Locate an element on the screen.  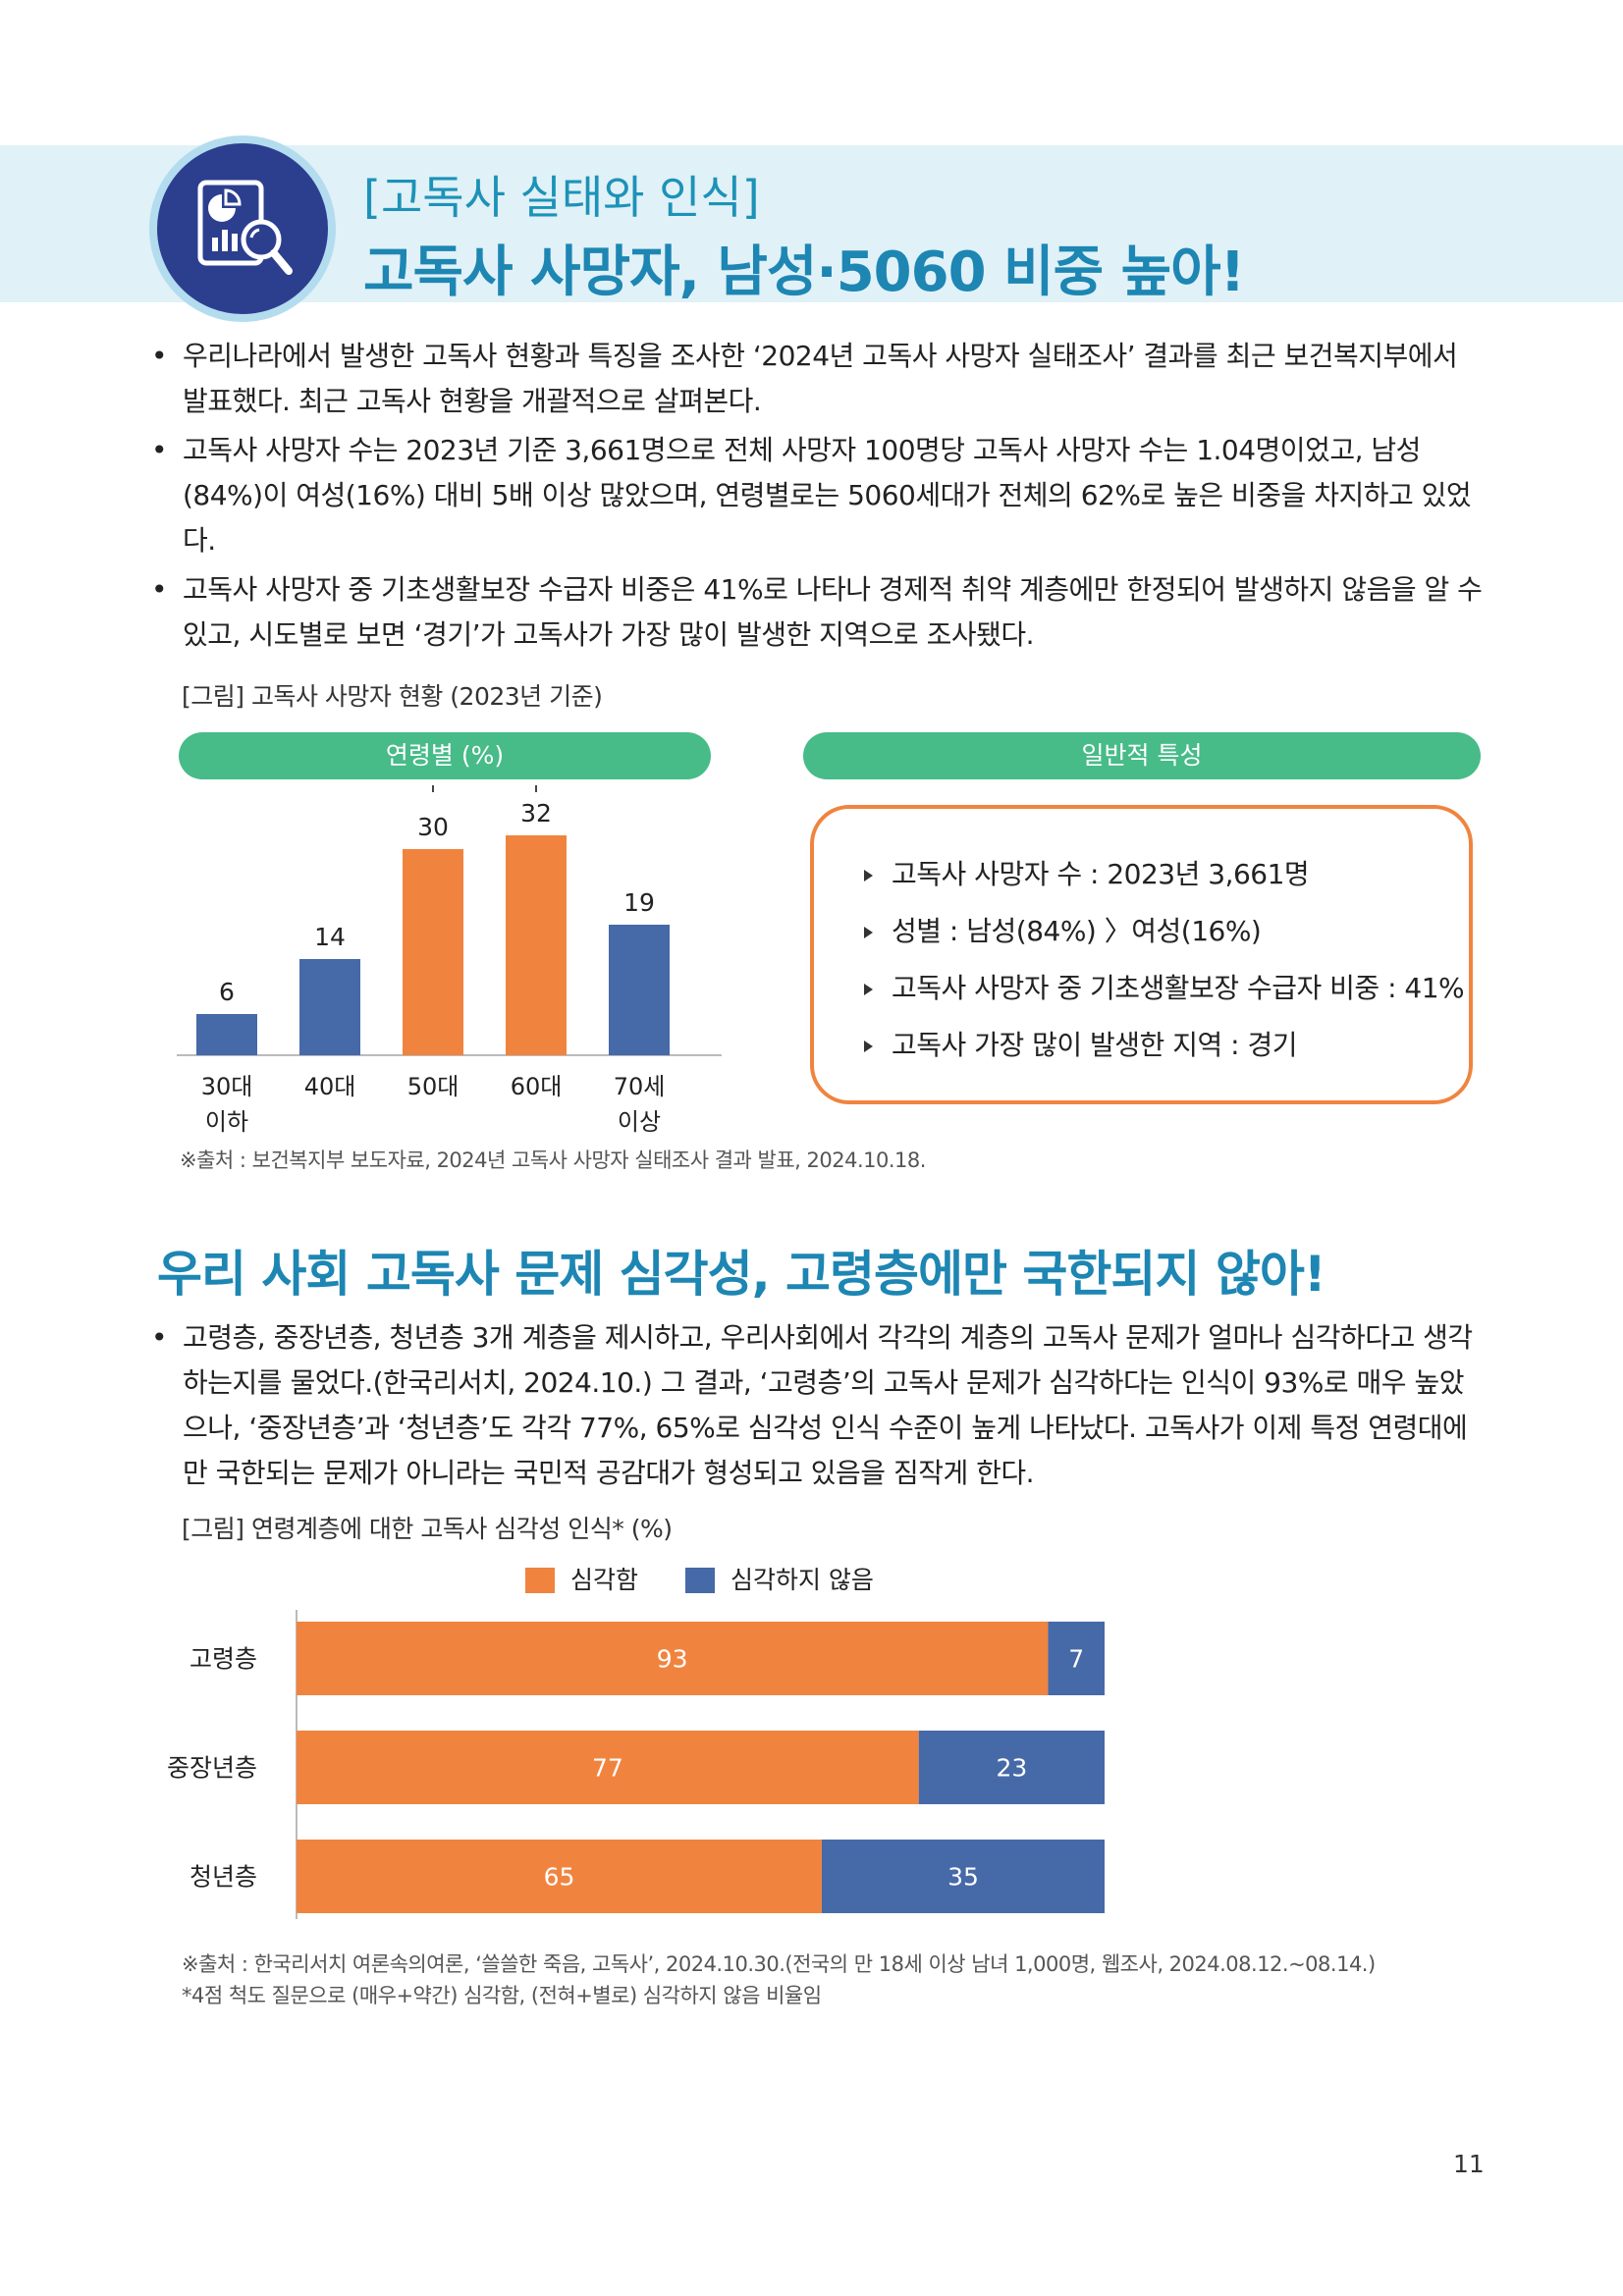
data-label-0: 6 is located at coordinates (227, 992).